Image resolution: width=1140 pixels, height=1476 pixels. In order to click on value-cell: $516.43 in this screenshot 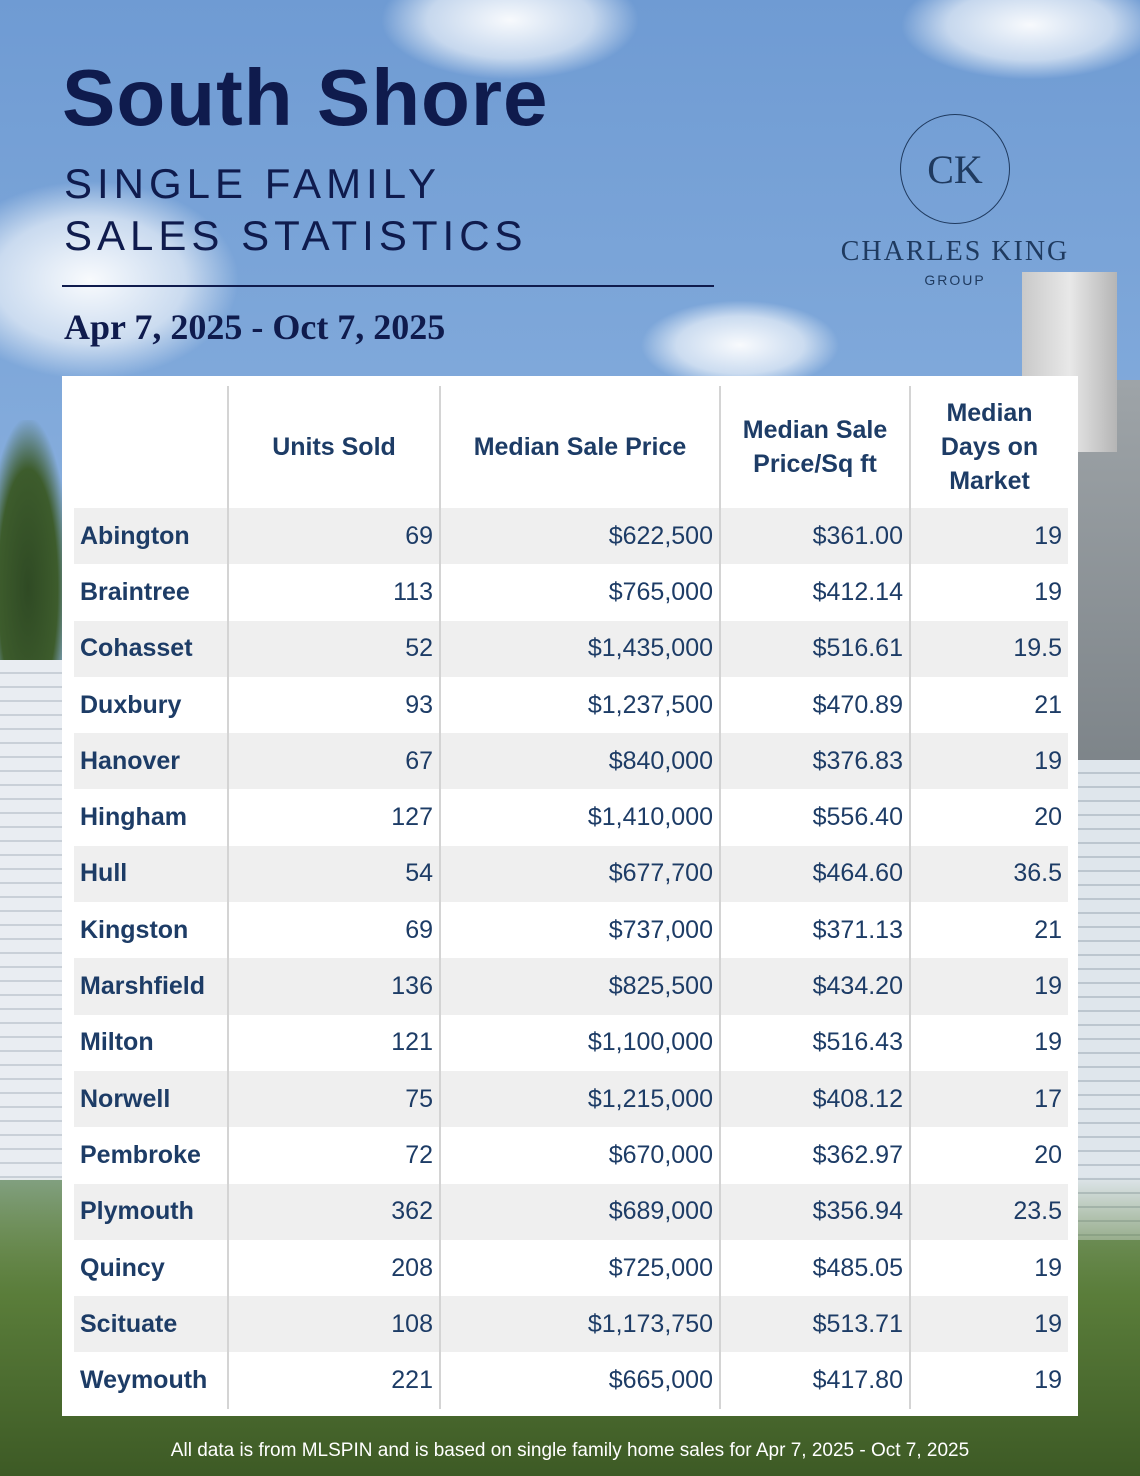, I will do `click(814, 1042)`.